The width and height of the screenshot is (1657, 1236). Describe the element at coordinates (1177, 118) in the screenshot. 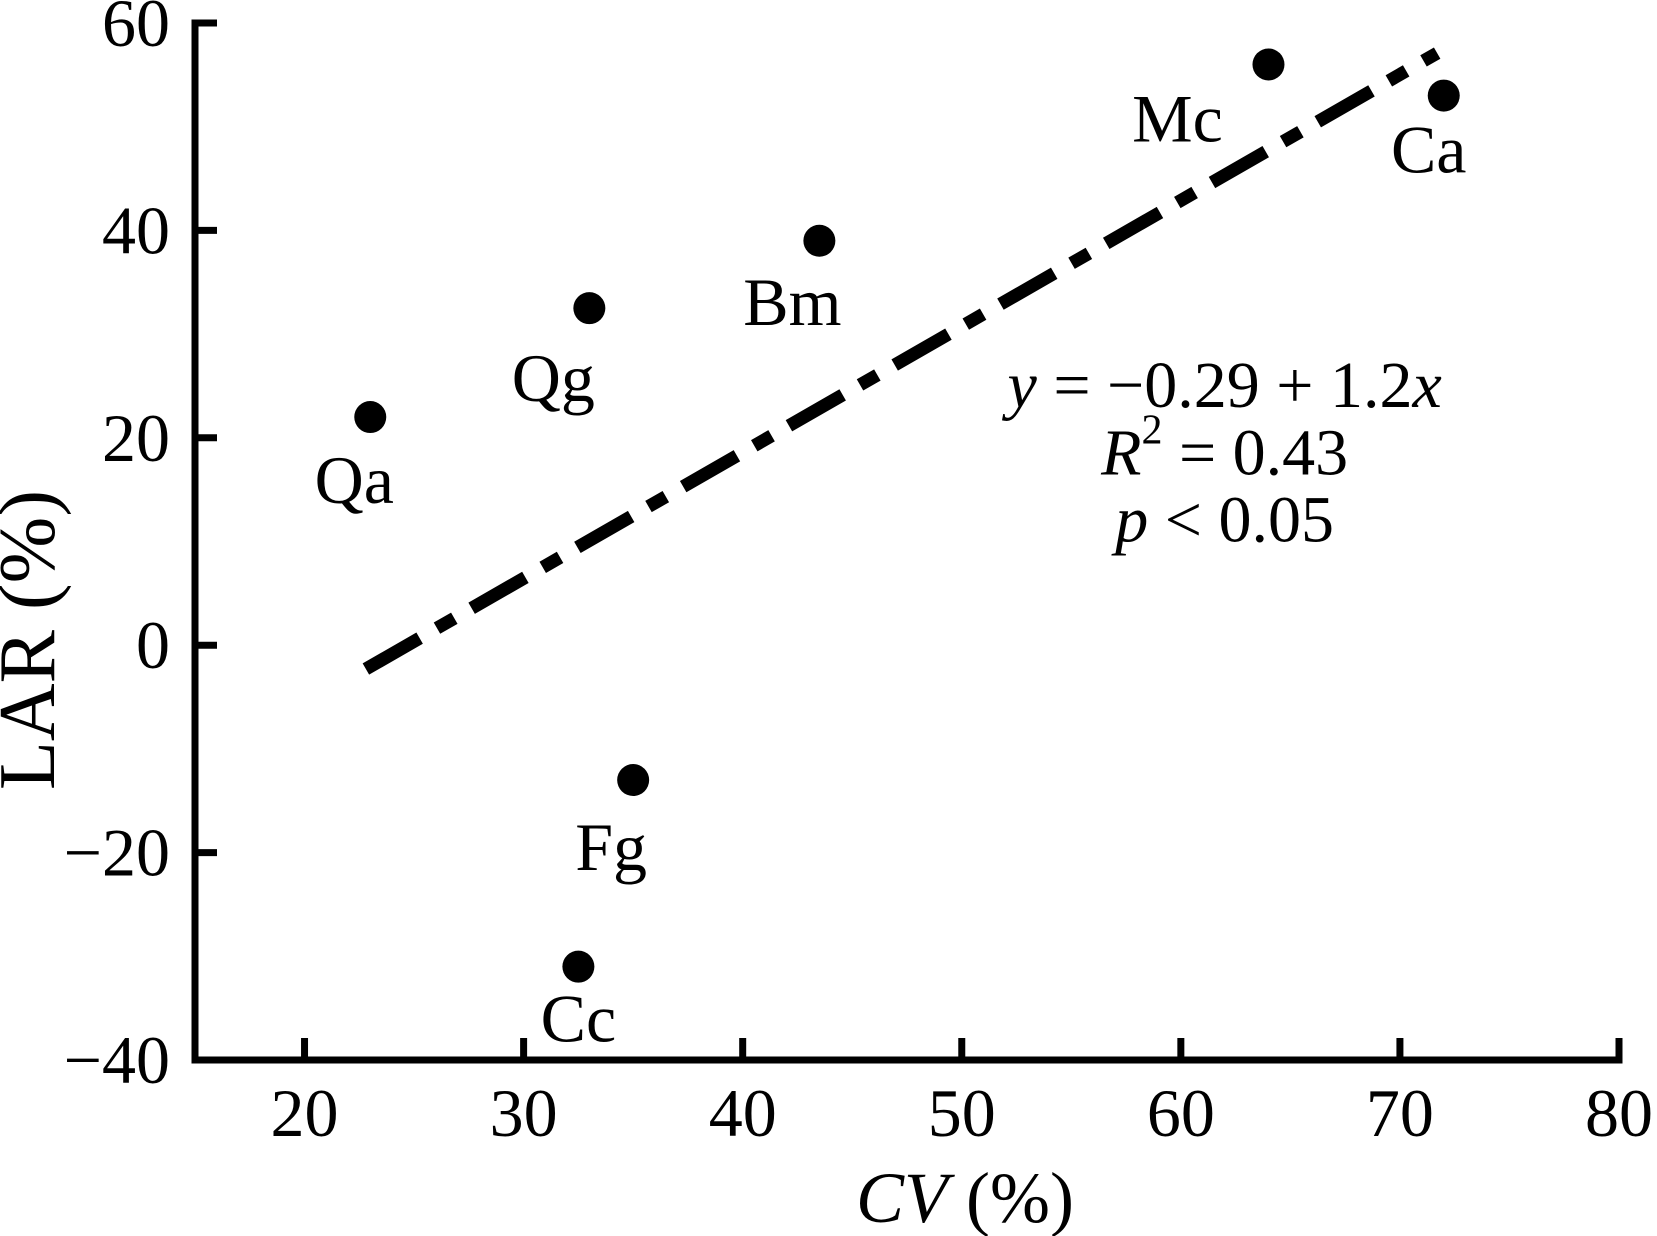

I see `point-label-mc: Mc` at that location.